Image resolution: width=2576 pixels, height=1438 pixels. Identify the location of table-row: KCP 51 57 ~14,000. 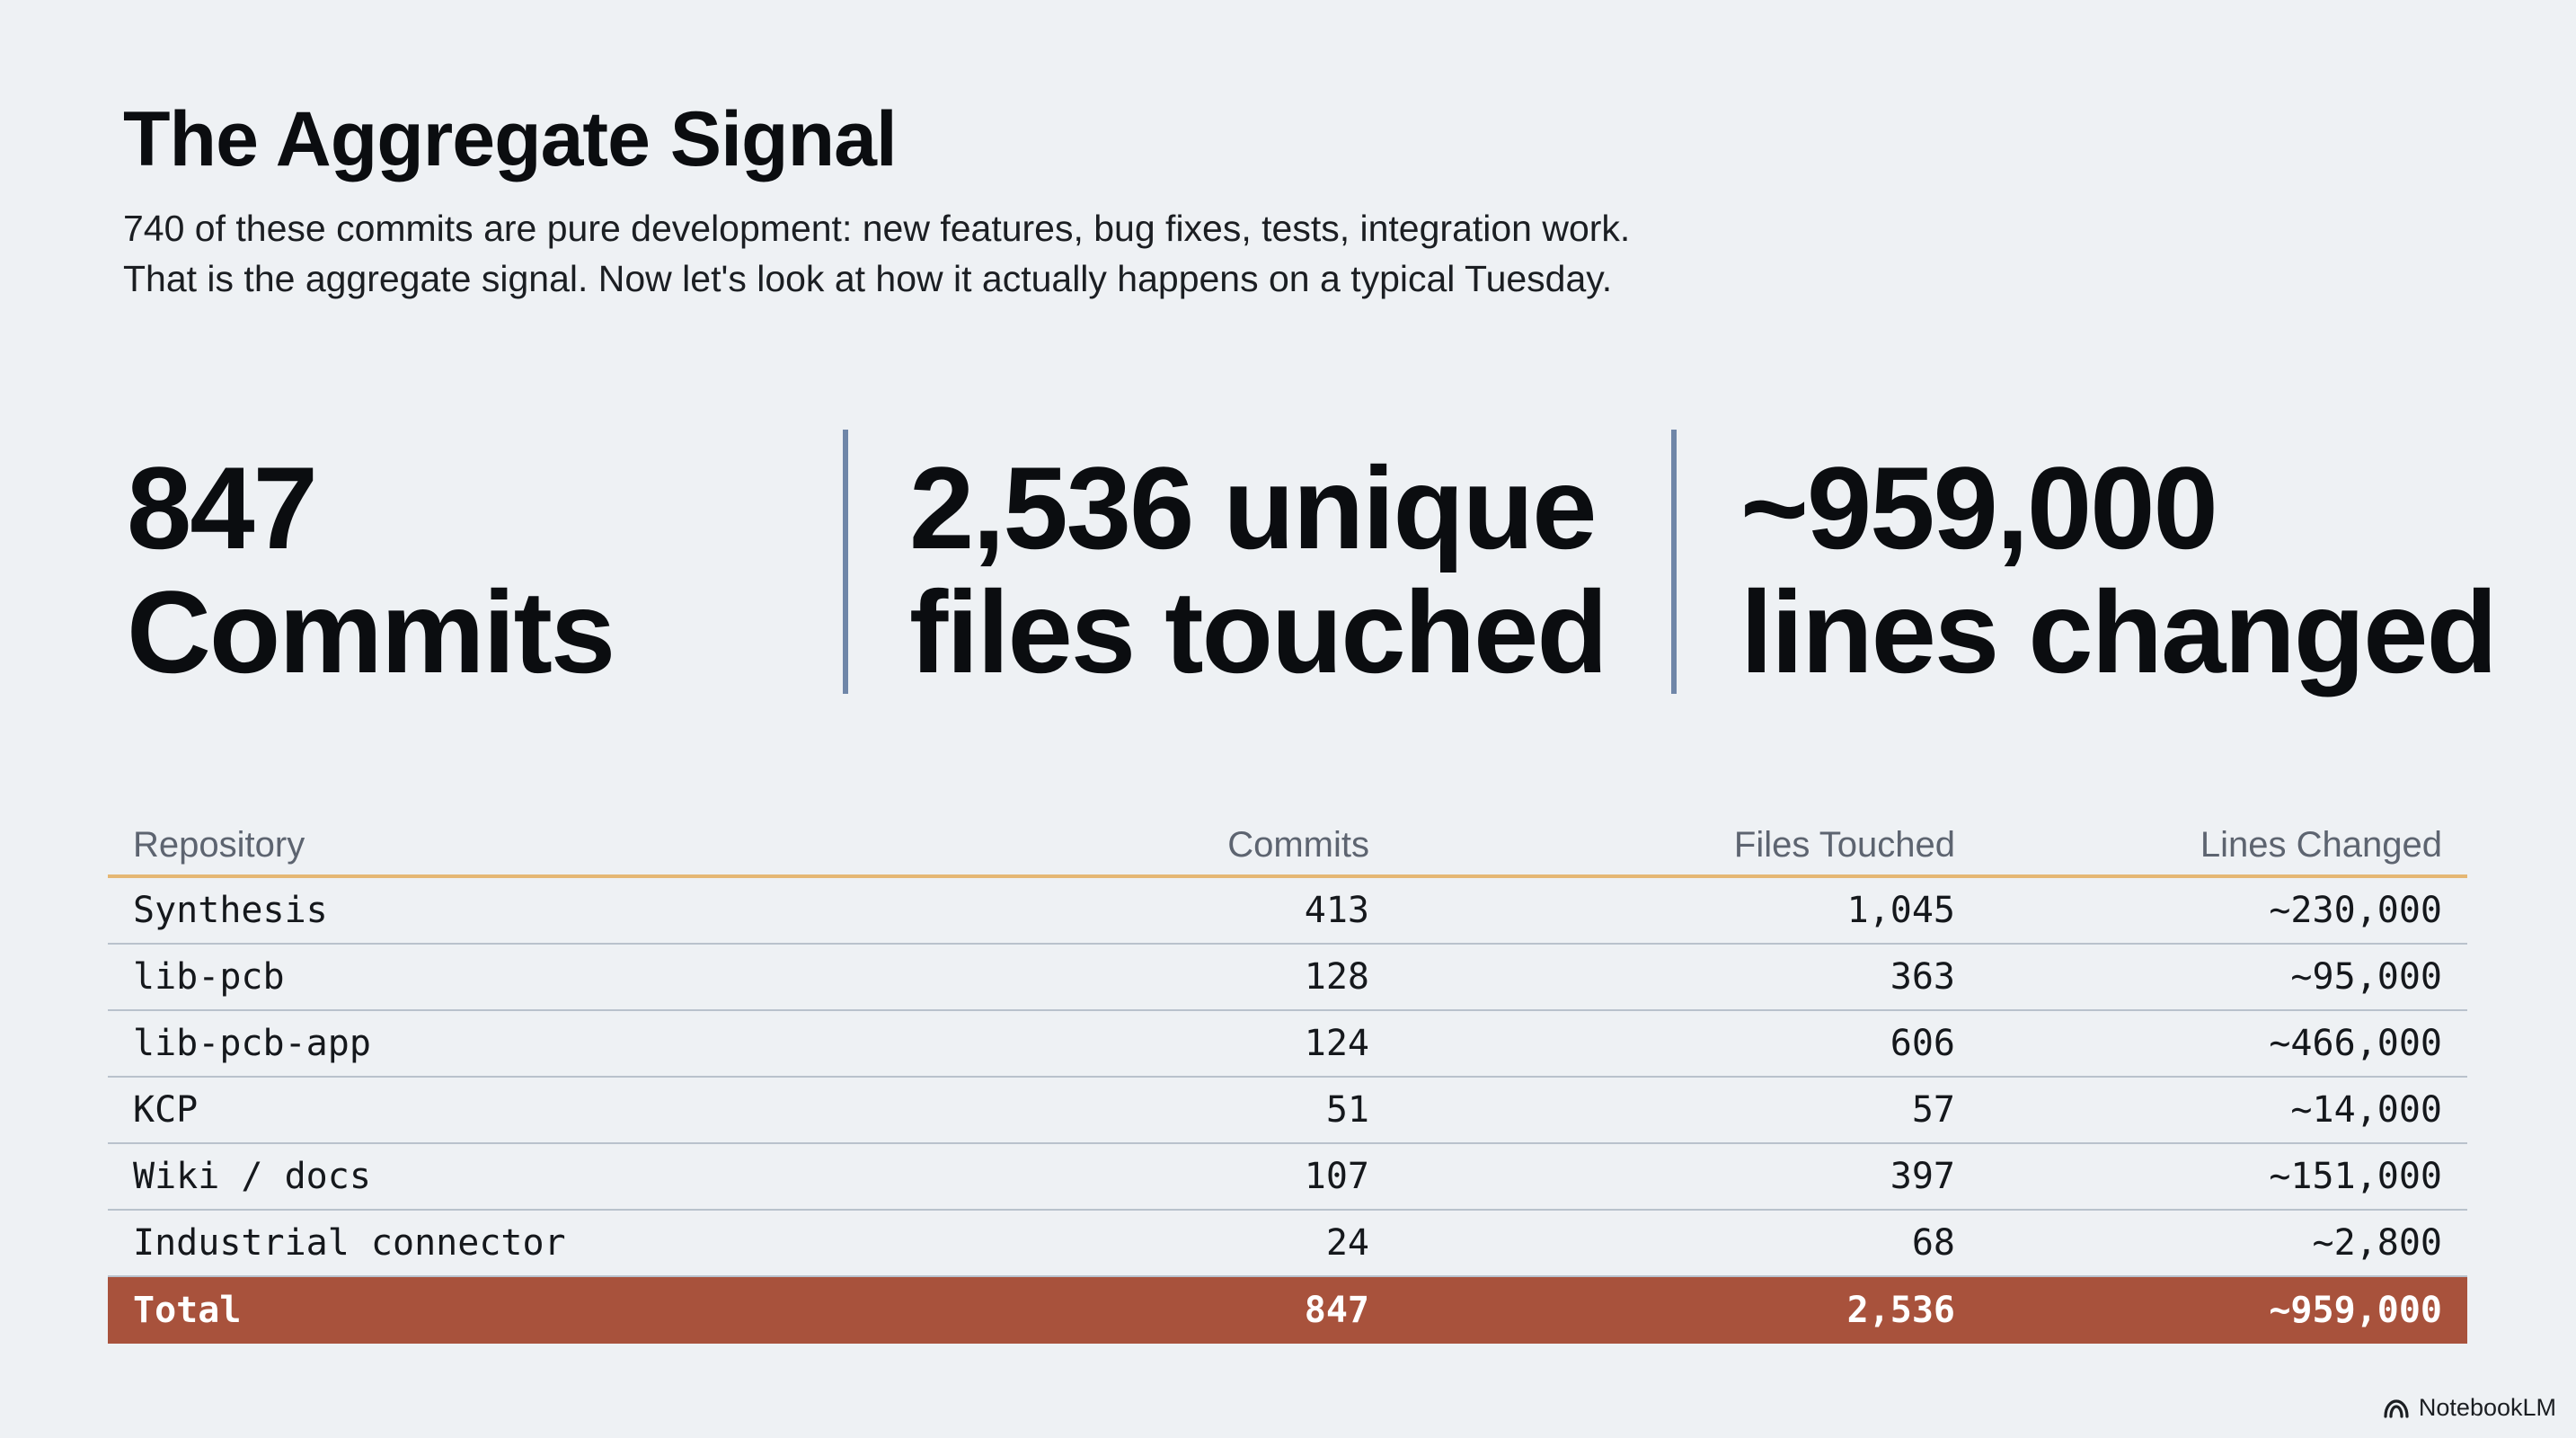
(1288, 1111).